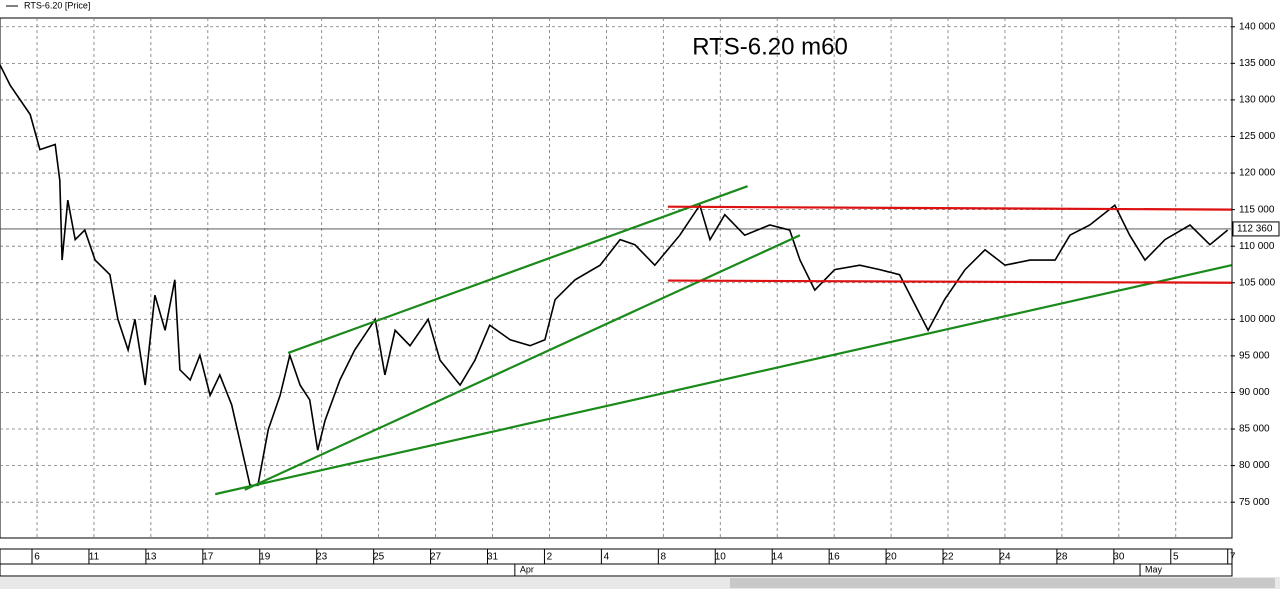  I want to click on x-tick-label: 23, so click(322, 557).